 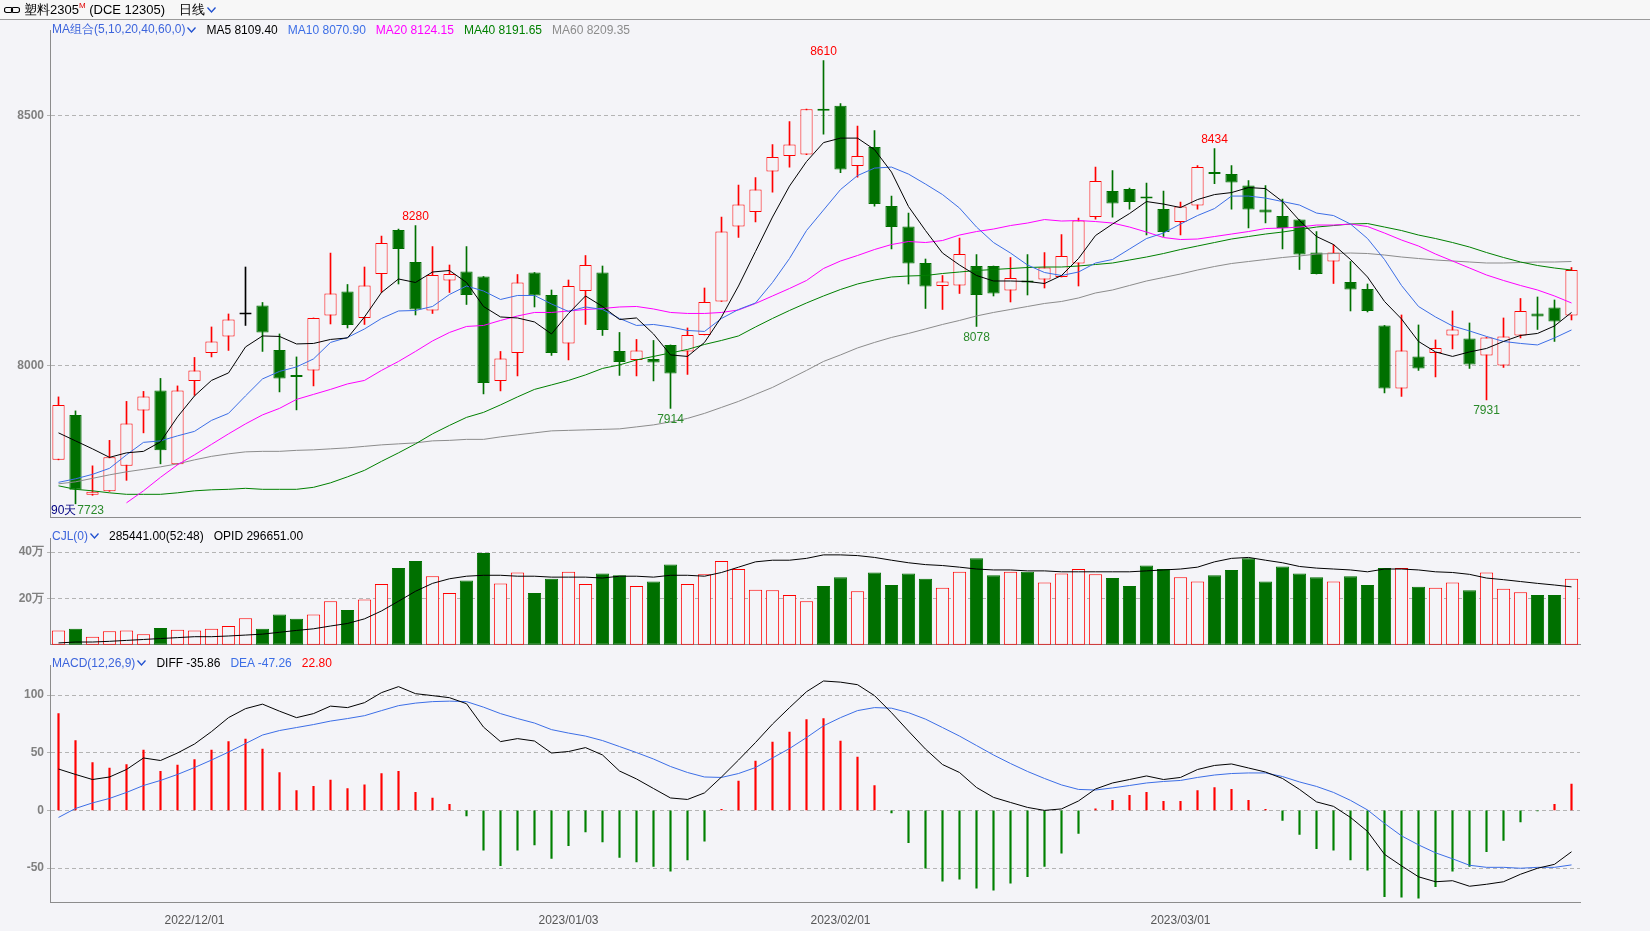 I want to click on text: MA20 8124.15, so click(x=414, y=29).